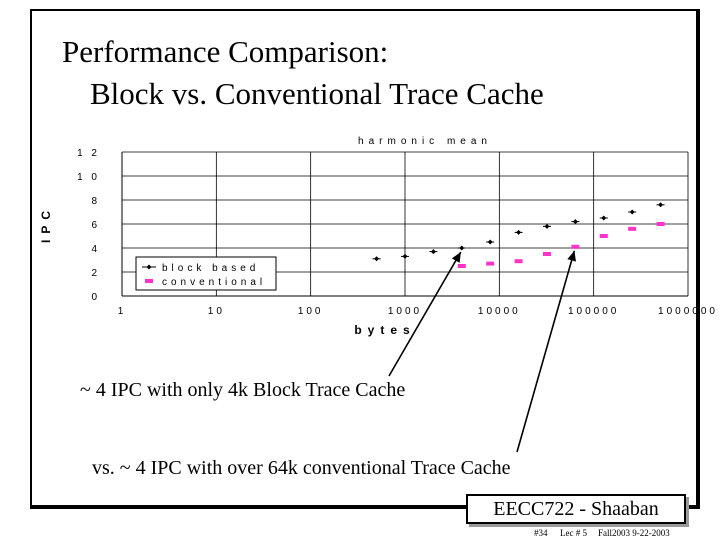 The height and width of the screenshot is (540, 720). I want to click on x-tick-label: 1000, so click(405, 311).